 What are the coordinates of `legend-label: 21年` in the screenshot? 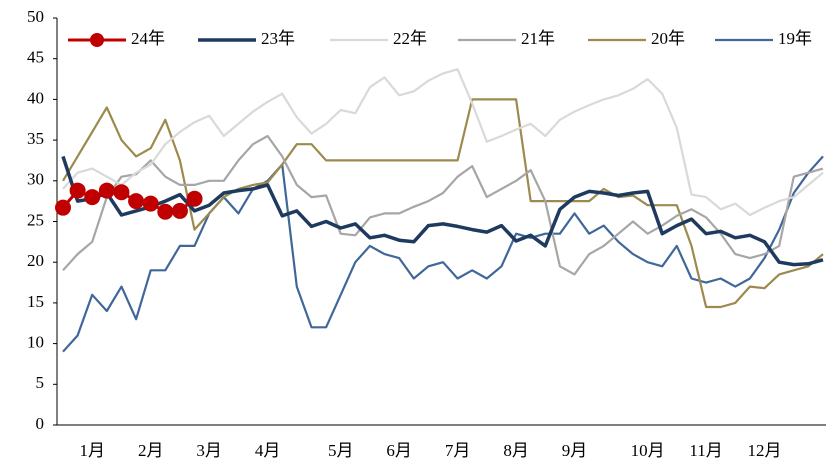 It's located at (538, 38).